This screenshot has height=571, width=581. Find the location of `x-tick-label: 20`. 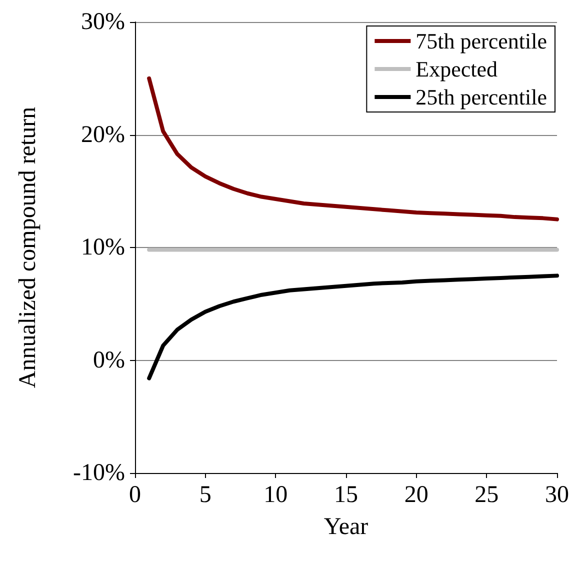

x-tick-label: 20 is located at coordinates (416, 495).